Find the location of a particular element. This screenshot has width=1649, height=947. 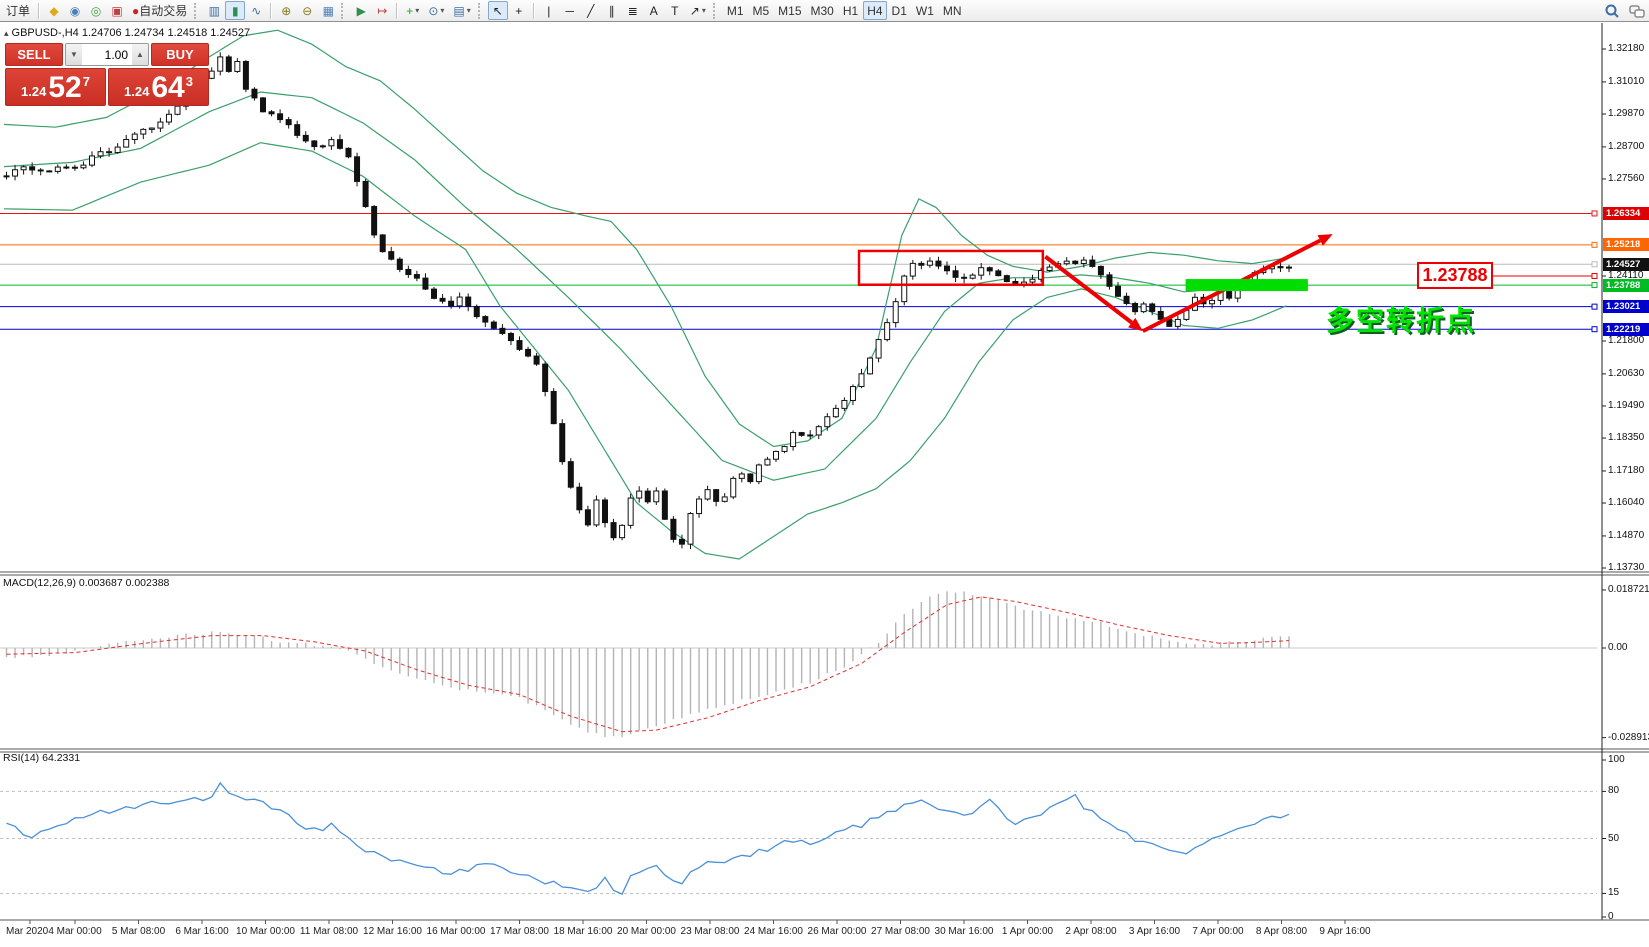

timeframe-d1: D1 is located at coordinates (899, 10).